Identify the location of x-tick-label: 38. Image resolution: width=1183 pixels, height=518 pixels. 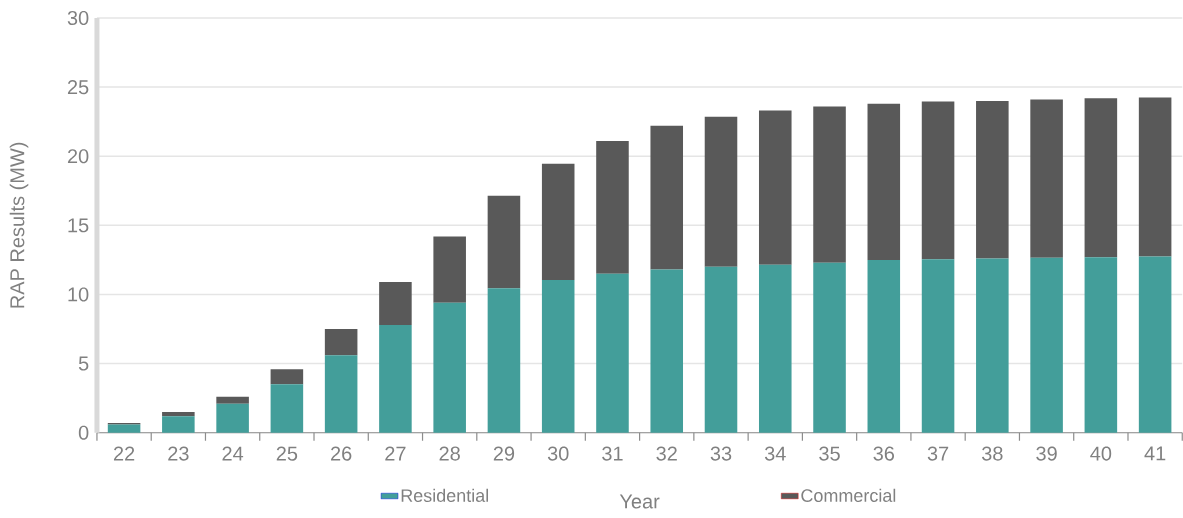
(992, 453).